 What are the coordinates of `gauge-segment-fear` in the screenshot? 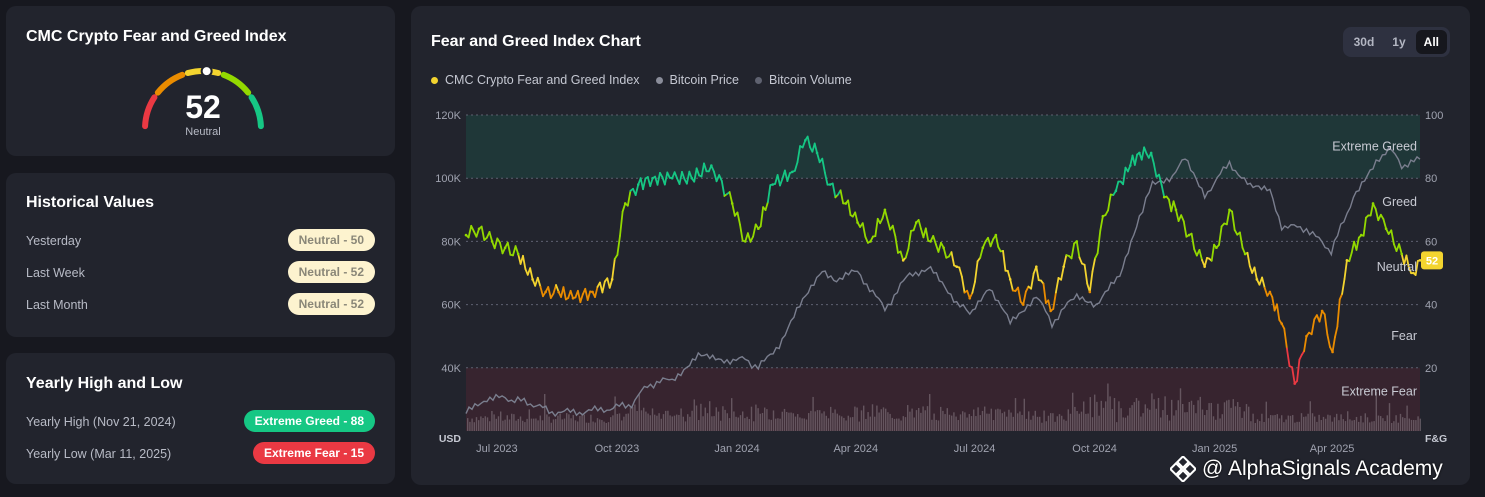 It's located at (170, 83).